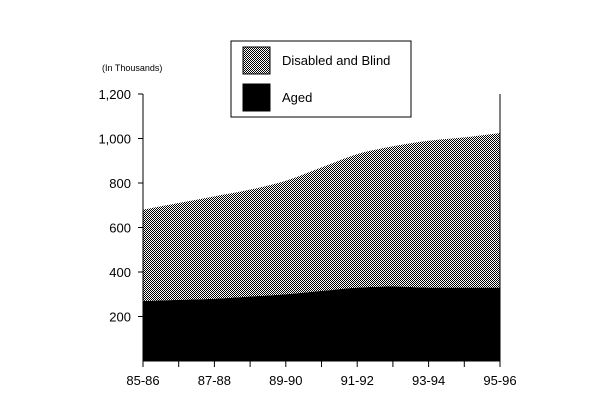 This screenshot has width=606, height=410. I want to click on y-tick-label: 1,200, so click(114, 94).